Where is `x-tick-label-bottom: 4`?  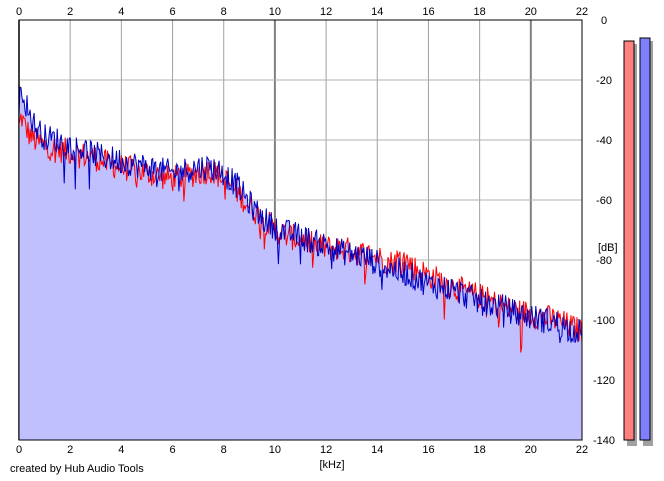
x-tick-label-bottom: 4 is located at coordinates (121, 450).